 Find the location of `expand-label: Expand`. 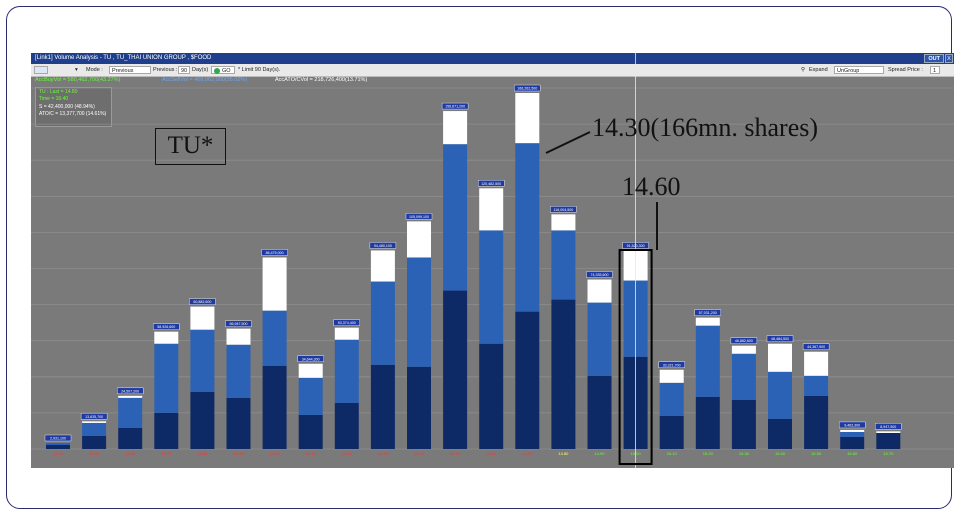

expand-label: Expand is located at coordinates (818, 70).